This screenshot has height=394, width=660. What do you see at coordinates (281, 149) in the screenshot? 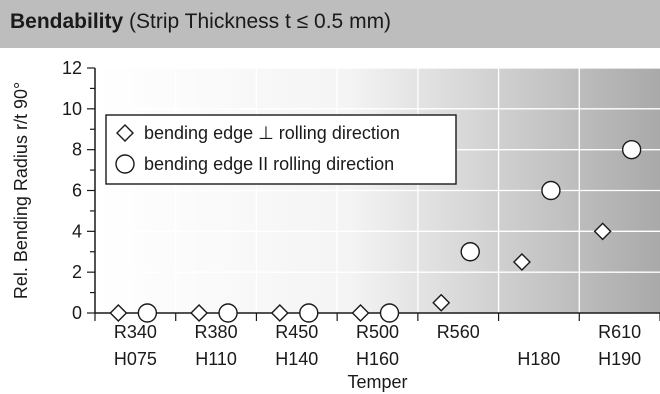
I see `legend-box` at bounding box center [281, 149].